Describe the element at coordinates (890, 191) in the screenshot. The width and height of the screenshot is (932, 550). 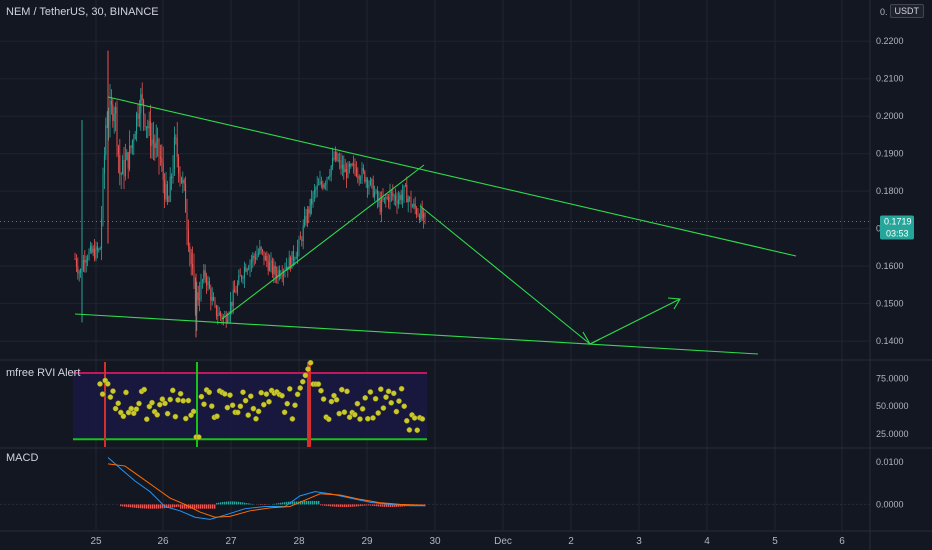
I see `price-tick-label: 0.1800` at that location.